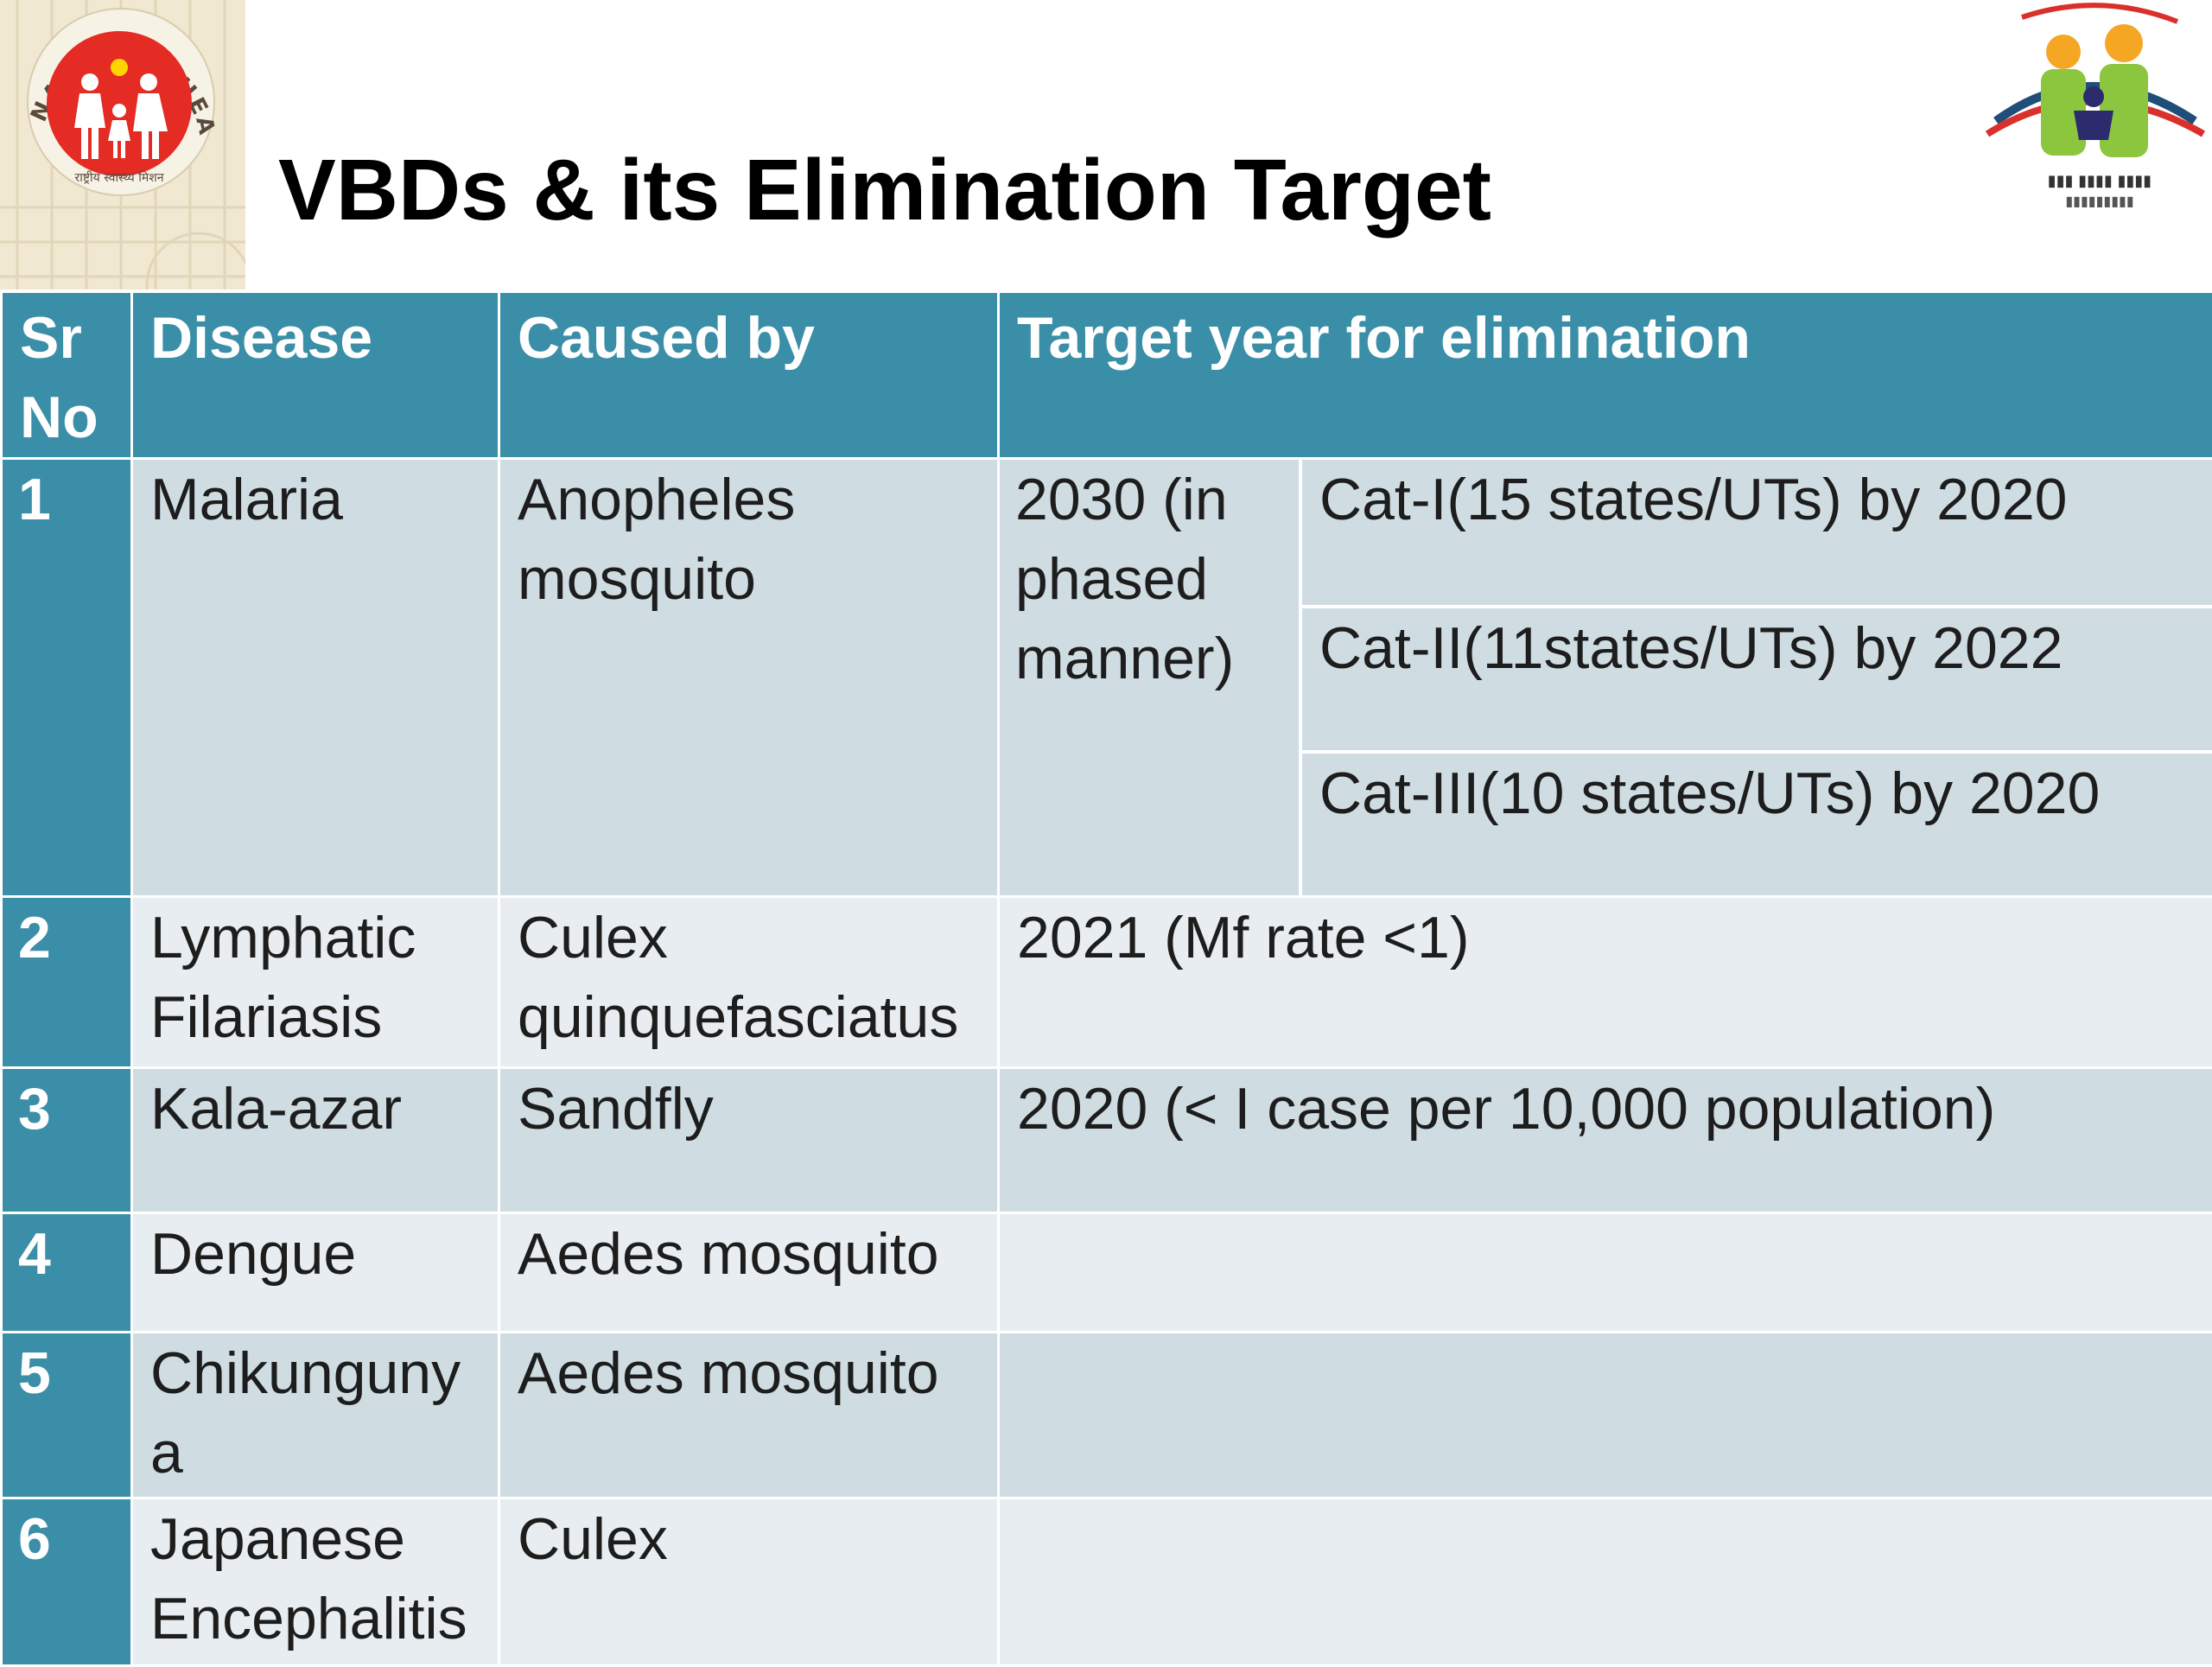 This screenshot has height=1667, width=2212. What do you see at coordinates (315, 375) in the screenshot?
I see `header-disease: Disease` at bounding box center [315, 375].